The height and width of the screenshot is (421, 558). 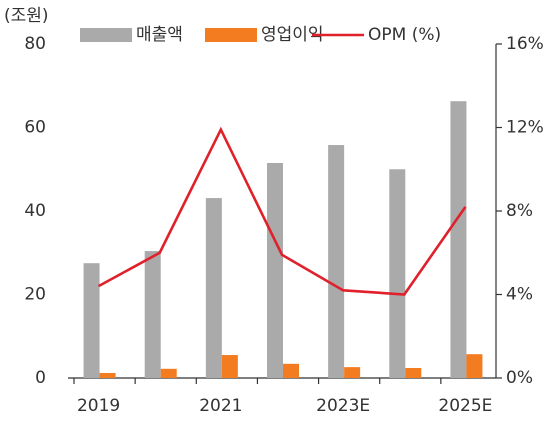 I want to click on x-tick-label: 2021, so click(x=220, y=406).